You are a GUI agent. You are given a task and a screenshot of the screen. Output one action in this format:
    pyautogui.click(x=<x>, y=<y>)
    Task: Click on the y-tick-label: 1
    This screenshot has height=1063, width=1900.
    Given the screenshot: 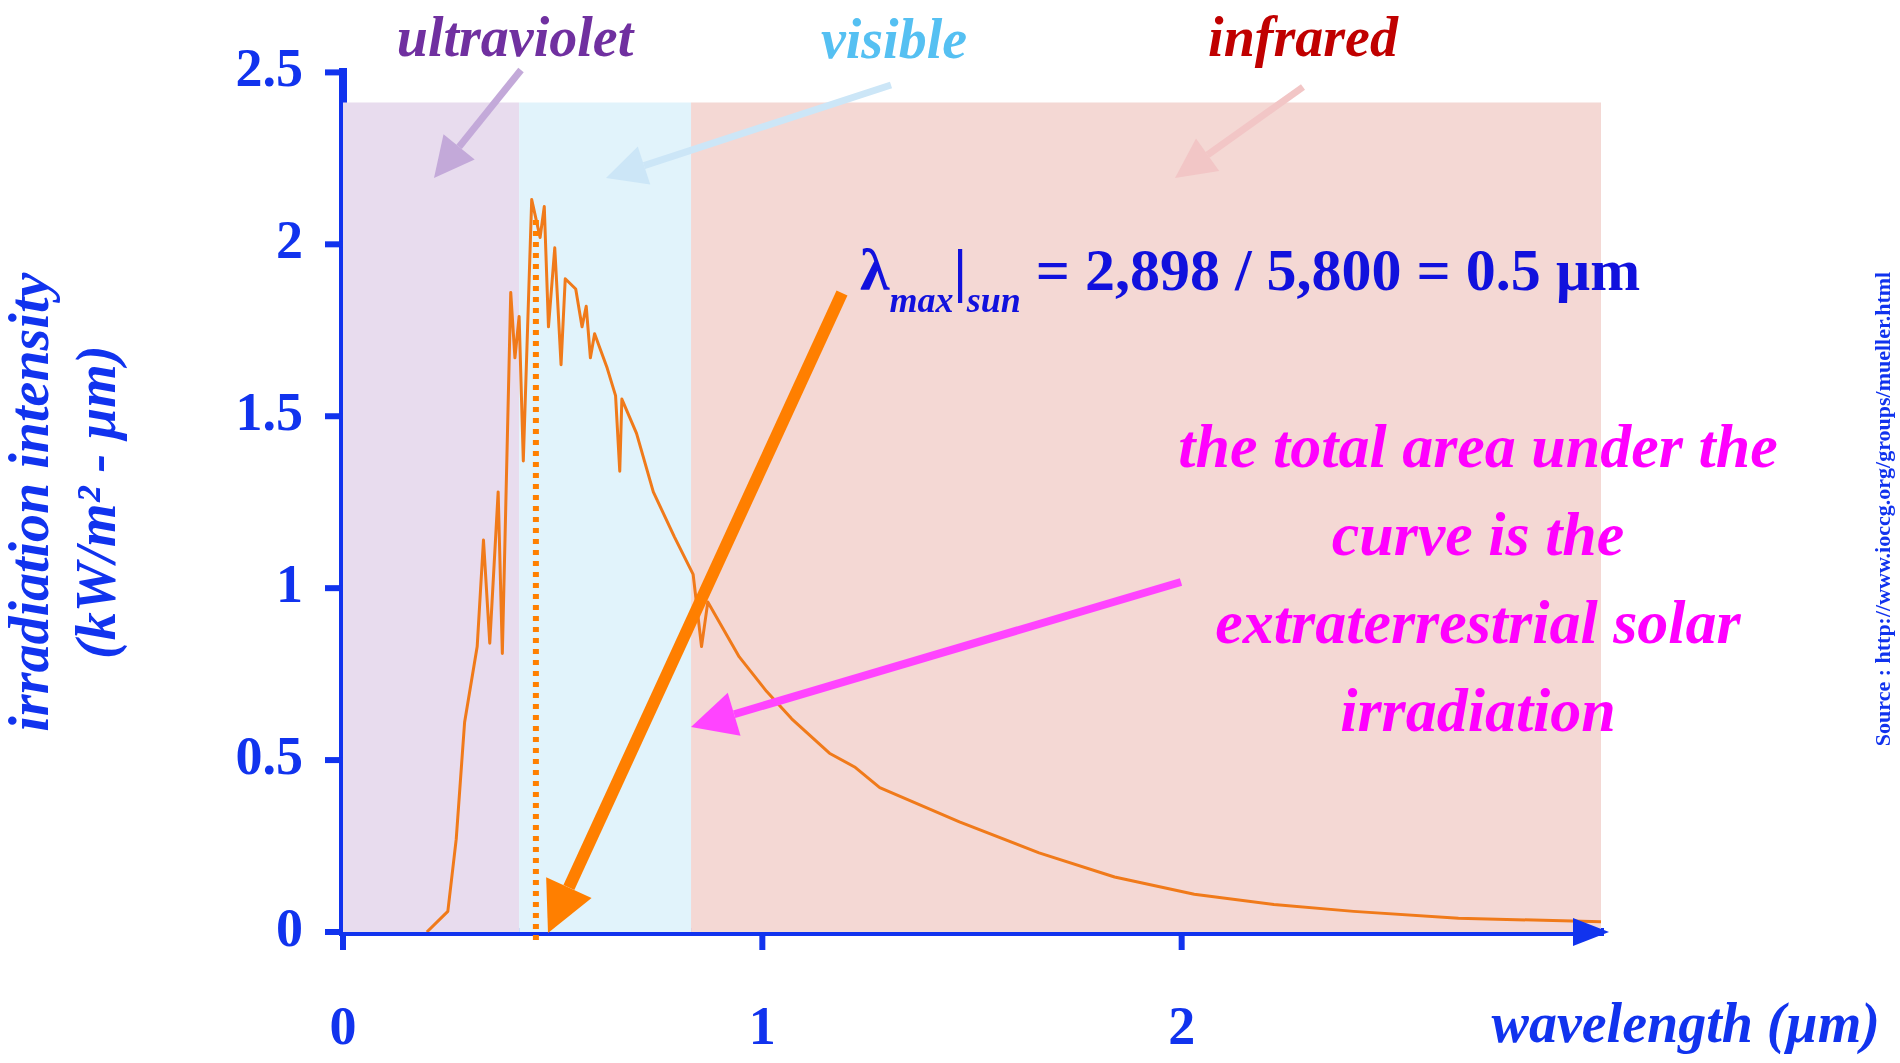 What is the action you would take?
    pyautogui.click(x=289, y=584)
    